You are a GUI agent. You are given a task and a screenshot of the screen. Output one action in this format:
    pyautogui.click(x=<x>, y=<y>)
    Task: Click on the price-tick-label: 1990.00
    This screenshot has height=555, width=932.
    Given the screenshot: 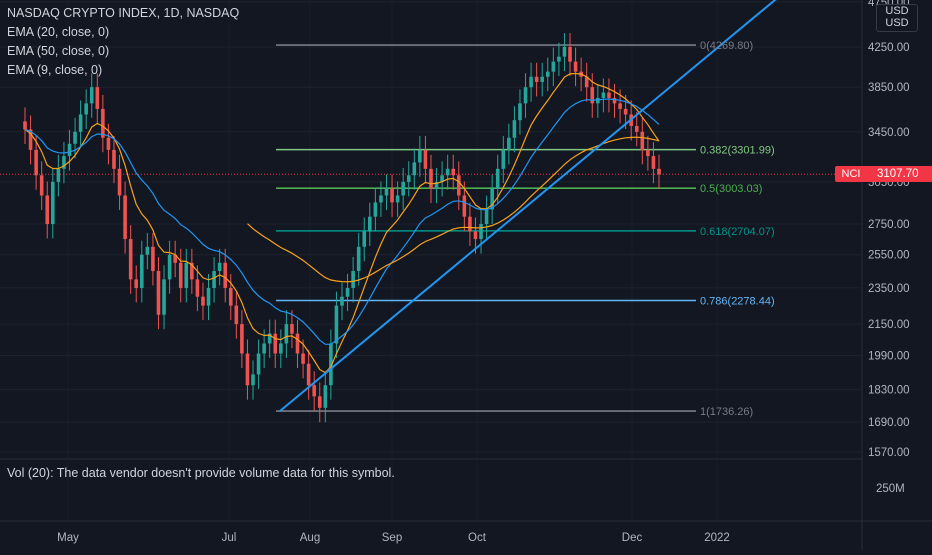 What is the action you would take?
    pyautogui.click(x=889, y=357)
    